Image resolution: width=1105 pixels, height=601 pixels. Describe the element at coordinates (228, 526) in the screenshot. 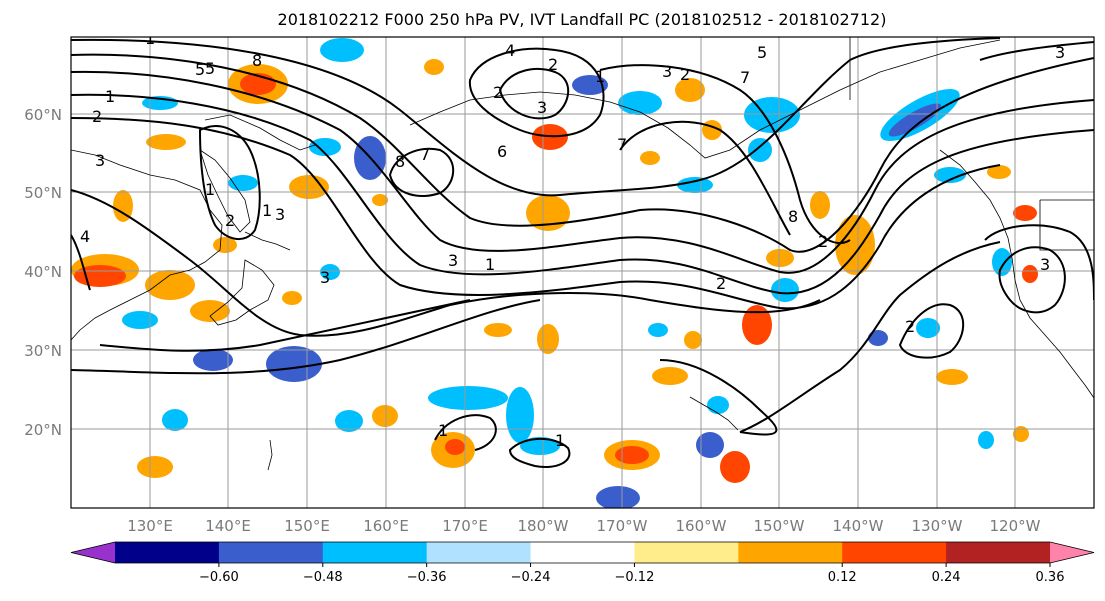

I see `lon-label: 140°E` at that location.